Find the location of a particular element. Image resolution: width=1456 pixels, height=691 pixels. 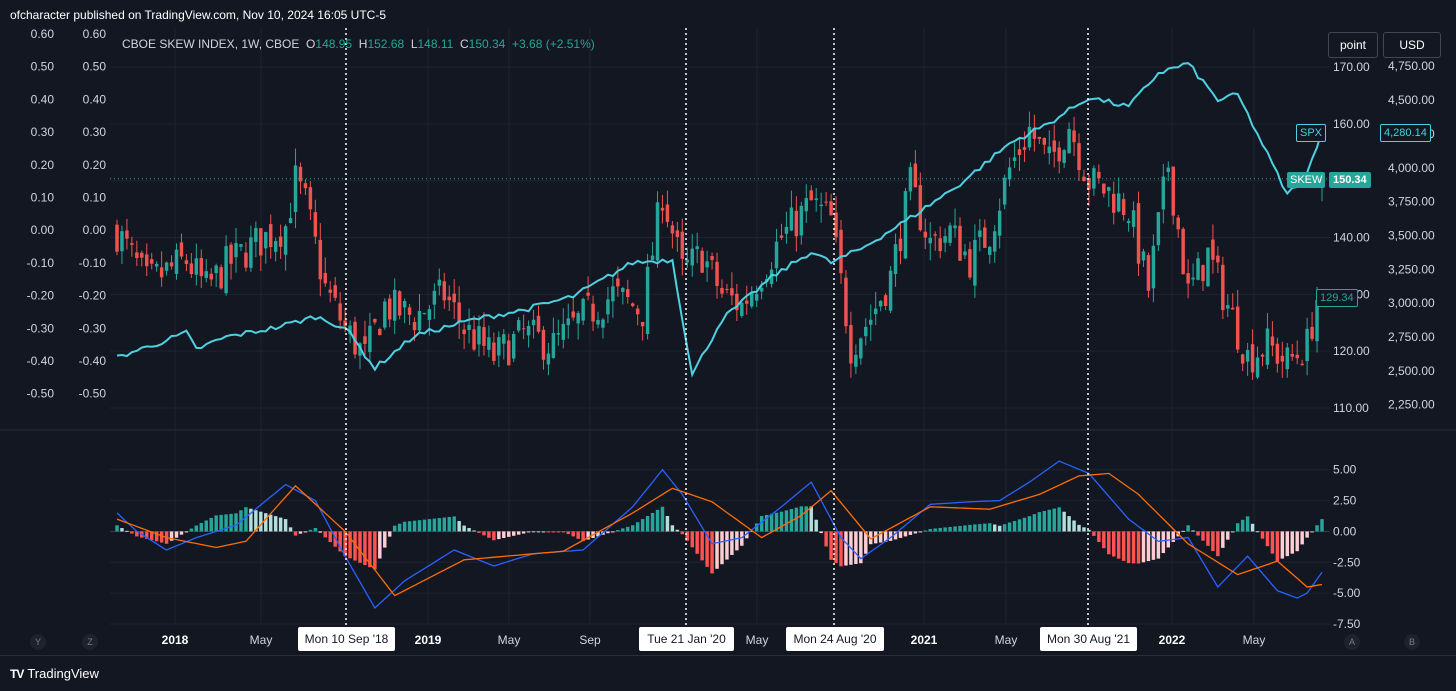

log-scale-button: Y is located at coordinates (38, 642).